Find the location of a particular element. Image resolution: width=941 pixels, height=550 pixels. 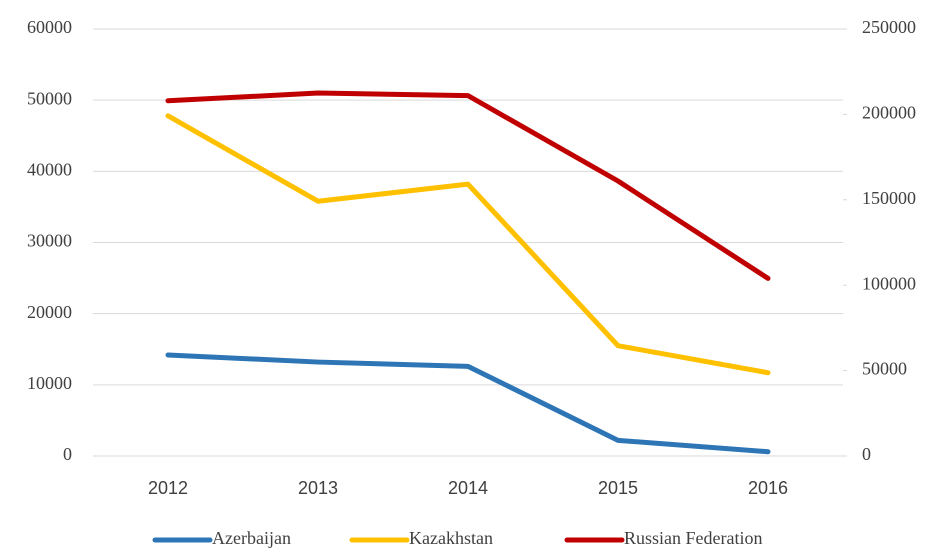

y-tick-label: 60000 is located at coordinates (49, 27).